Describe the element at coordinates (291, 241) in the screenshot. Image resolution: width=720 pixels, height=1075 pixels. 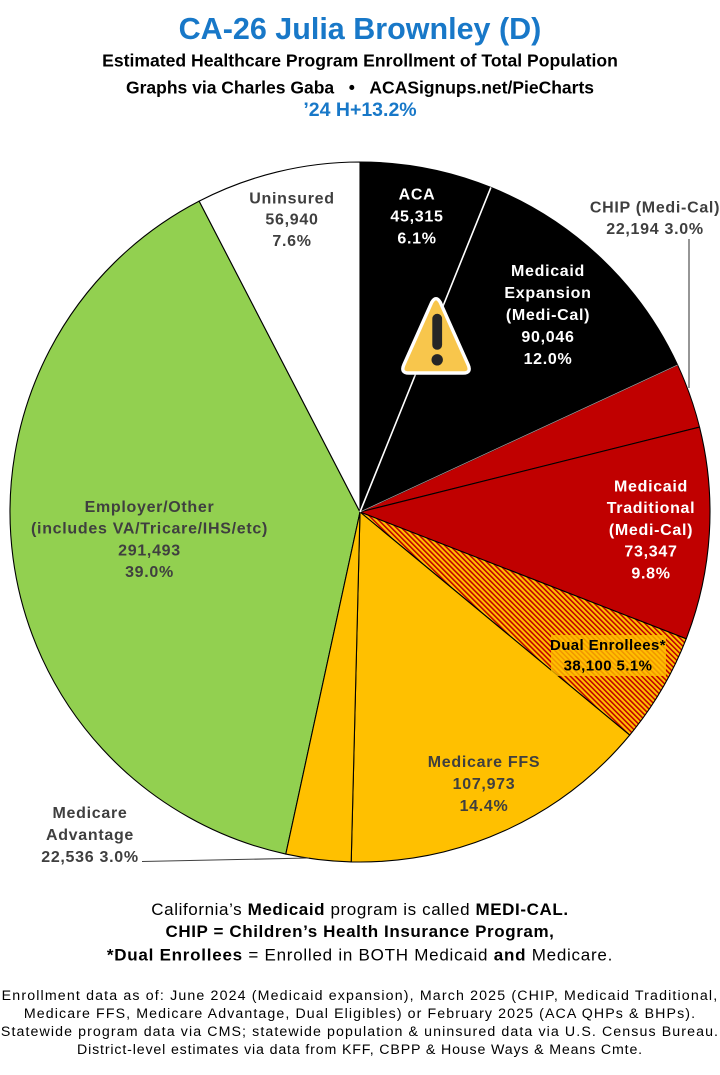
I see `svg-text: 7.6%` at that location.